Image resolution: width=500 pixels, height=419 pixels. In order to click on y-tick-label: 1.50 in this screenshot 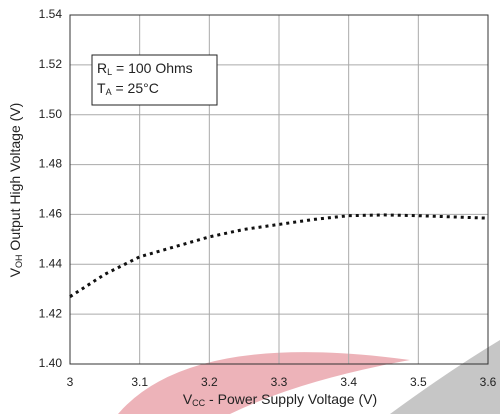, I will do `click(51, 114)`.